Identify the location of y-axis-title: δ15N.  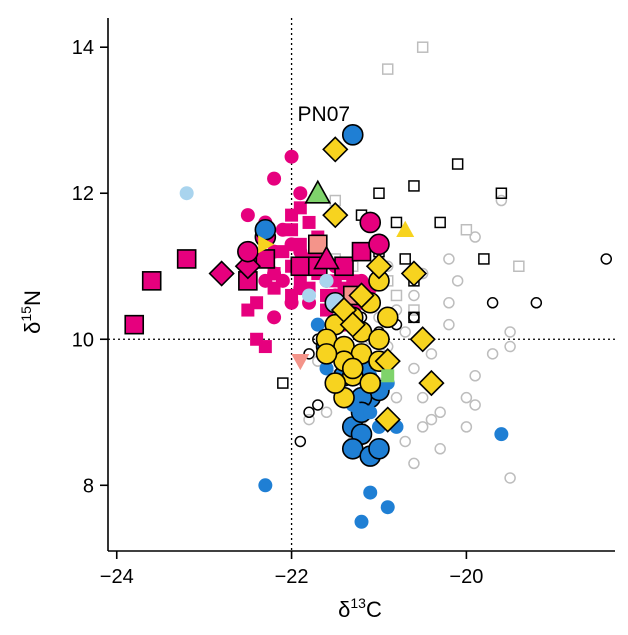
(31, 312).